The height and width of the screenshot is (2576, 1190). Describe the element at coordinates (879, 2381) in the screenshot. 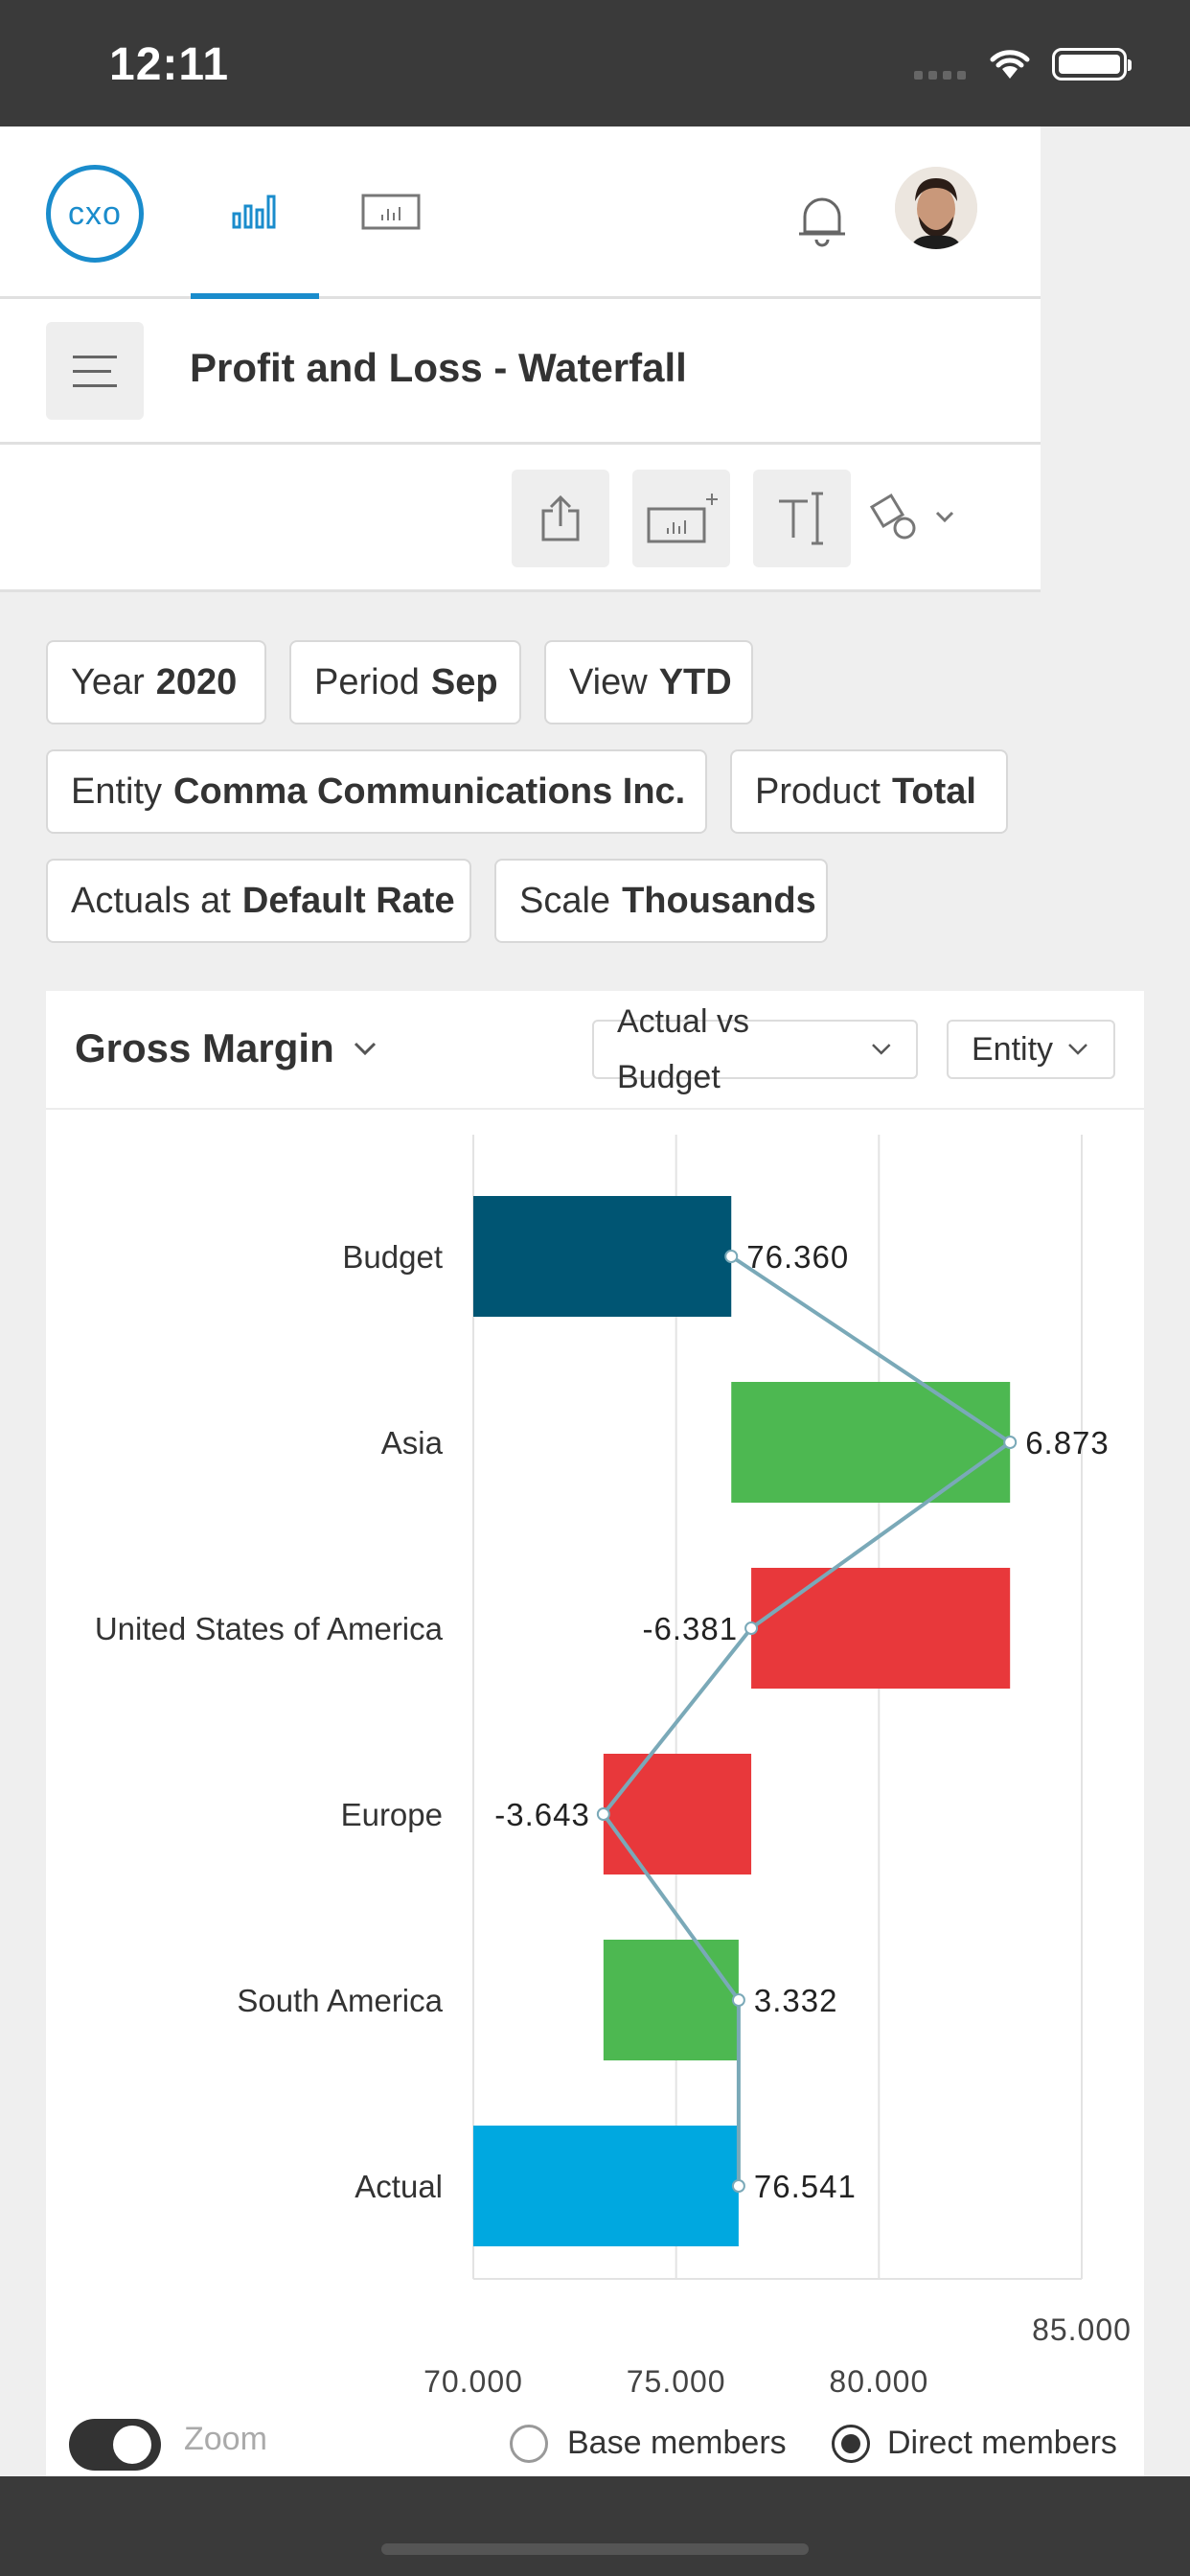

I see `x-tick-label: 80.000` at that location.